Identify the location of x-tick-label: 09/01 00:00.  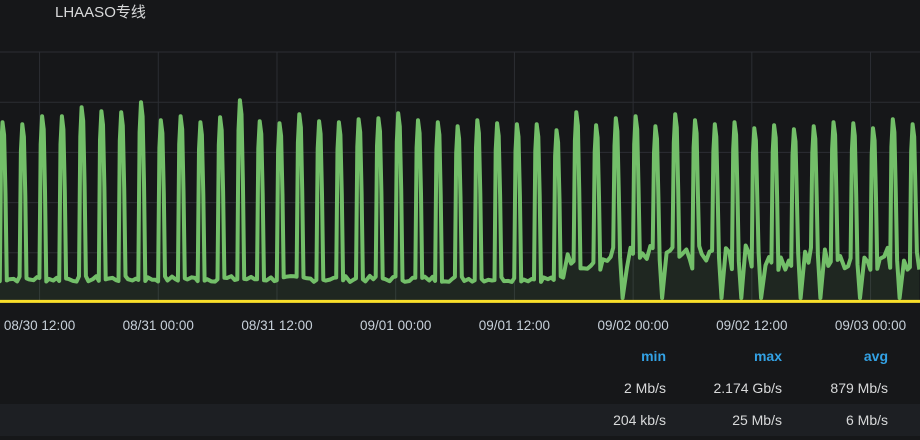
(395, 325).